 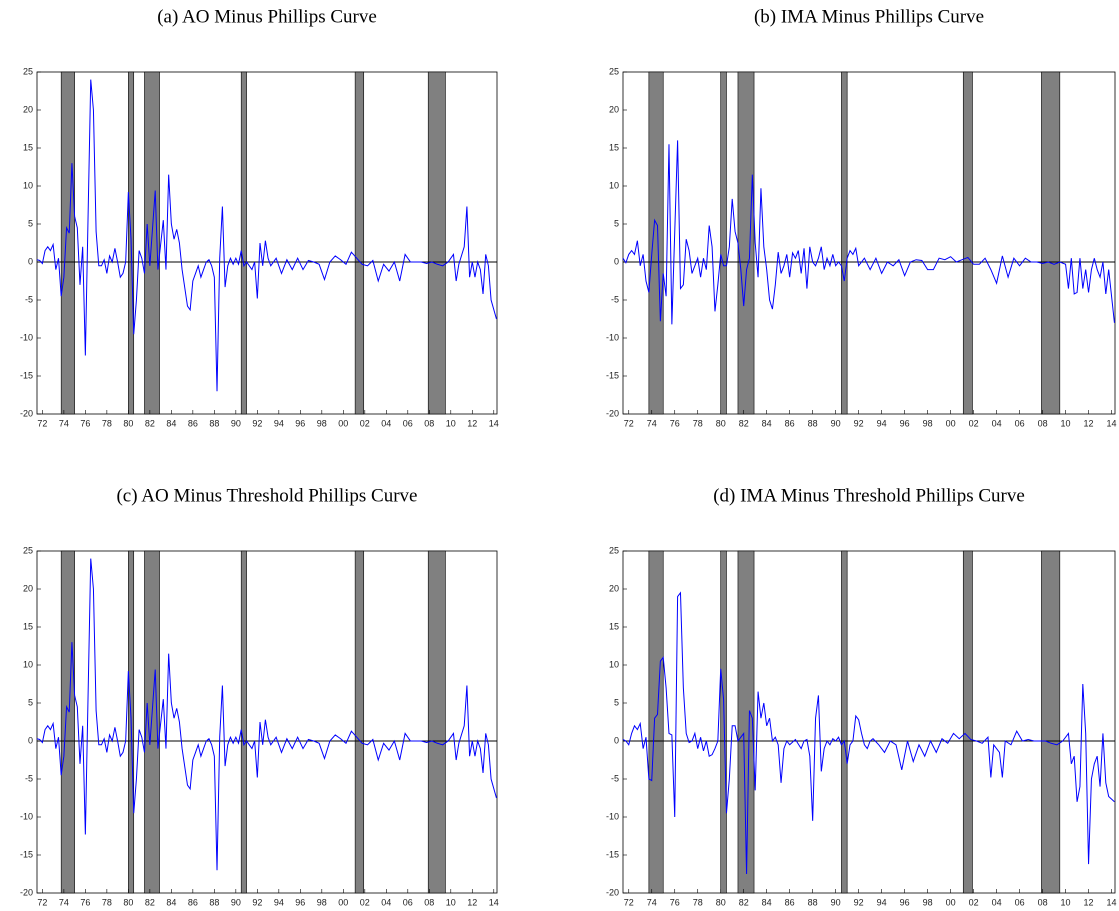 I want to click on x-tick-label: 86, so click(x=790, y=423).